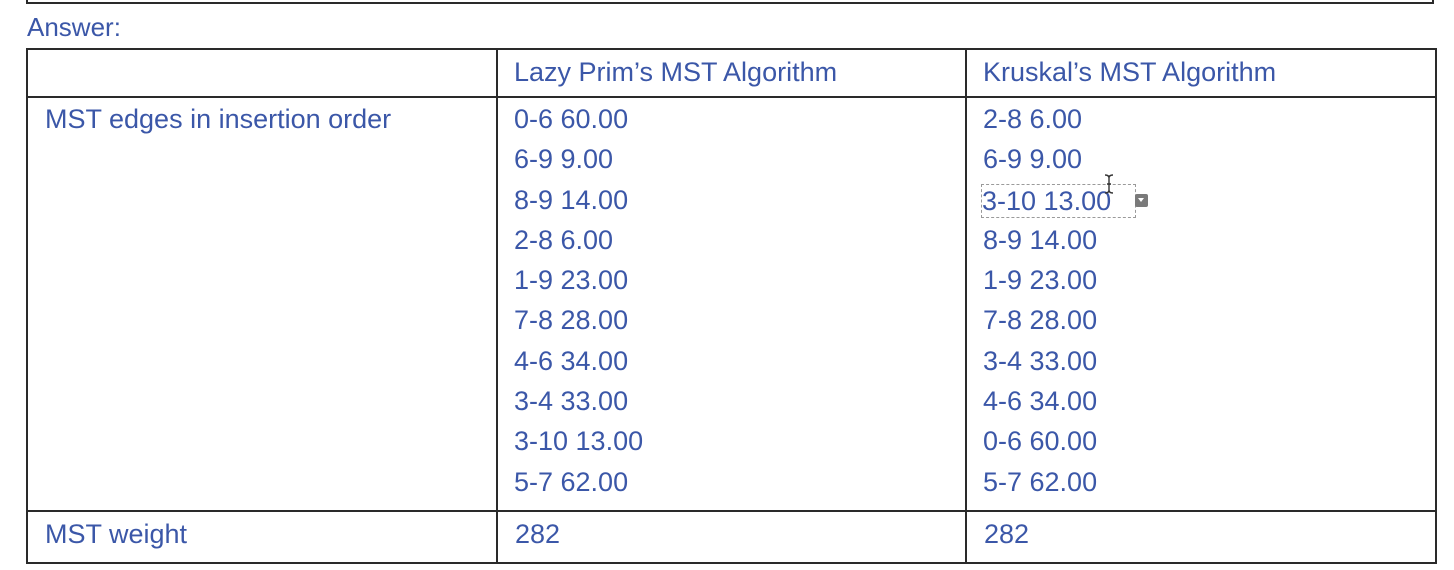 The width and height of the screenshot is (1454, 570). What do you see at coordinates (1040, 481) in the screenshot?
I see `kruskal-edge-item: 5-7 62.00` at bounding box center [1040, 481].